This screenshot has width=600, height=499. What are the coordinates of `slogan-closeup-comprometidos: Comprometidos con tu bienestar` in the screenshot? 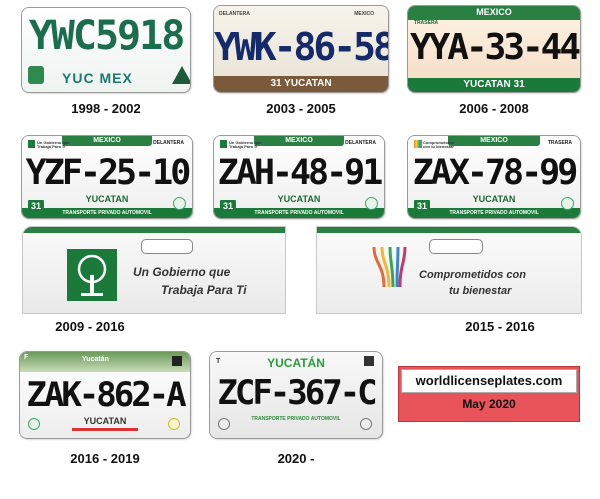 It's located at (449, 270).